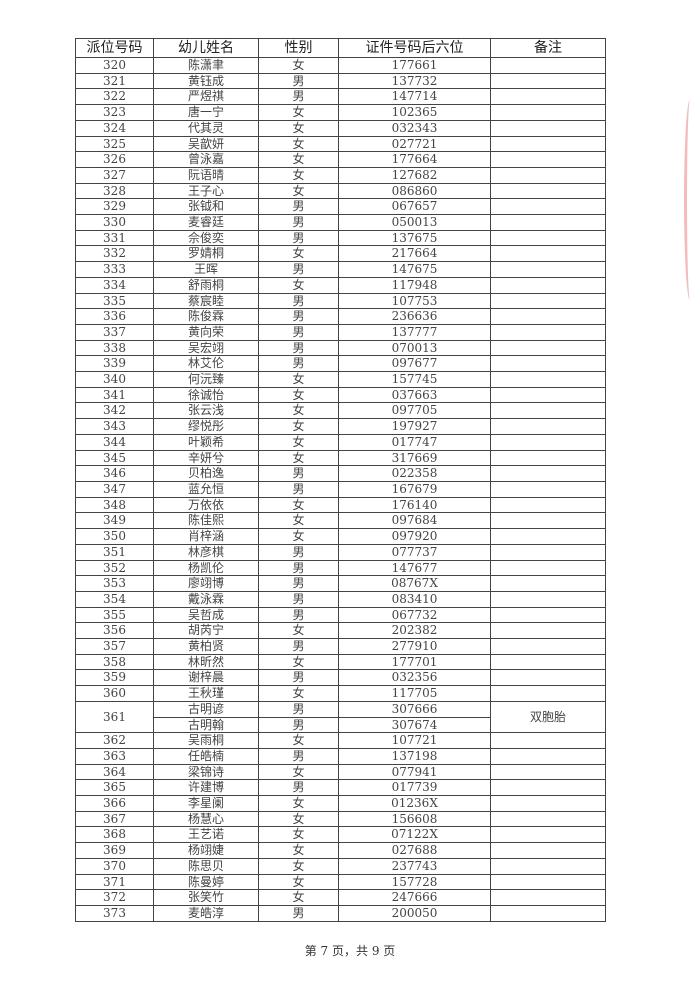 This screenshot has height=984, width=700. I want to click on cell-number: 363, so click(114, 756).